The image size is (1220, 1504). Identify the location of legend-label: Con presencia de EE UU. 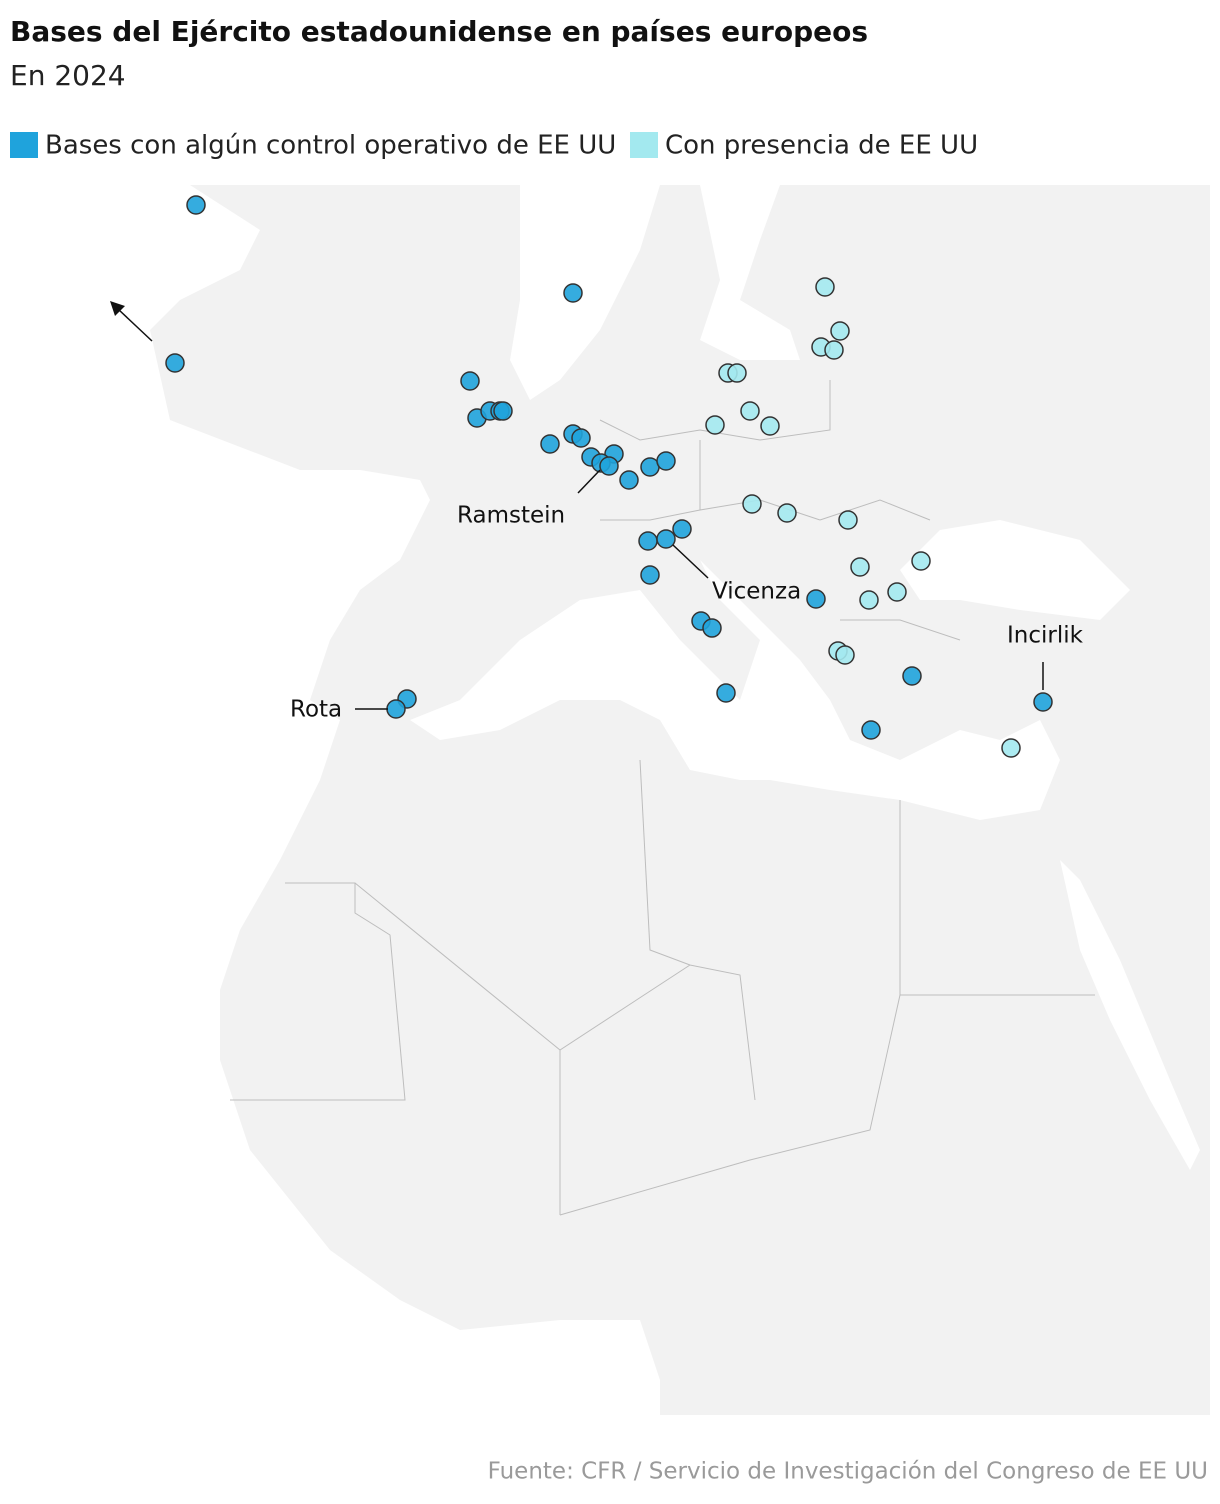
(821, 146).